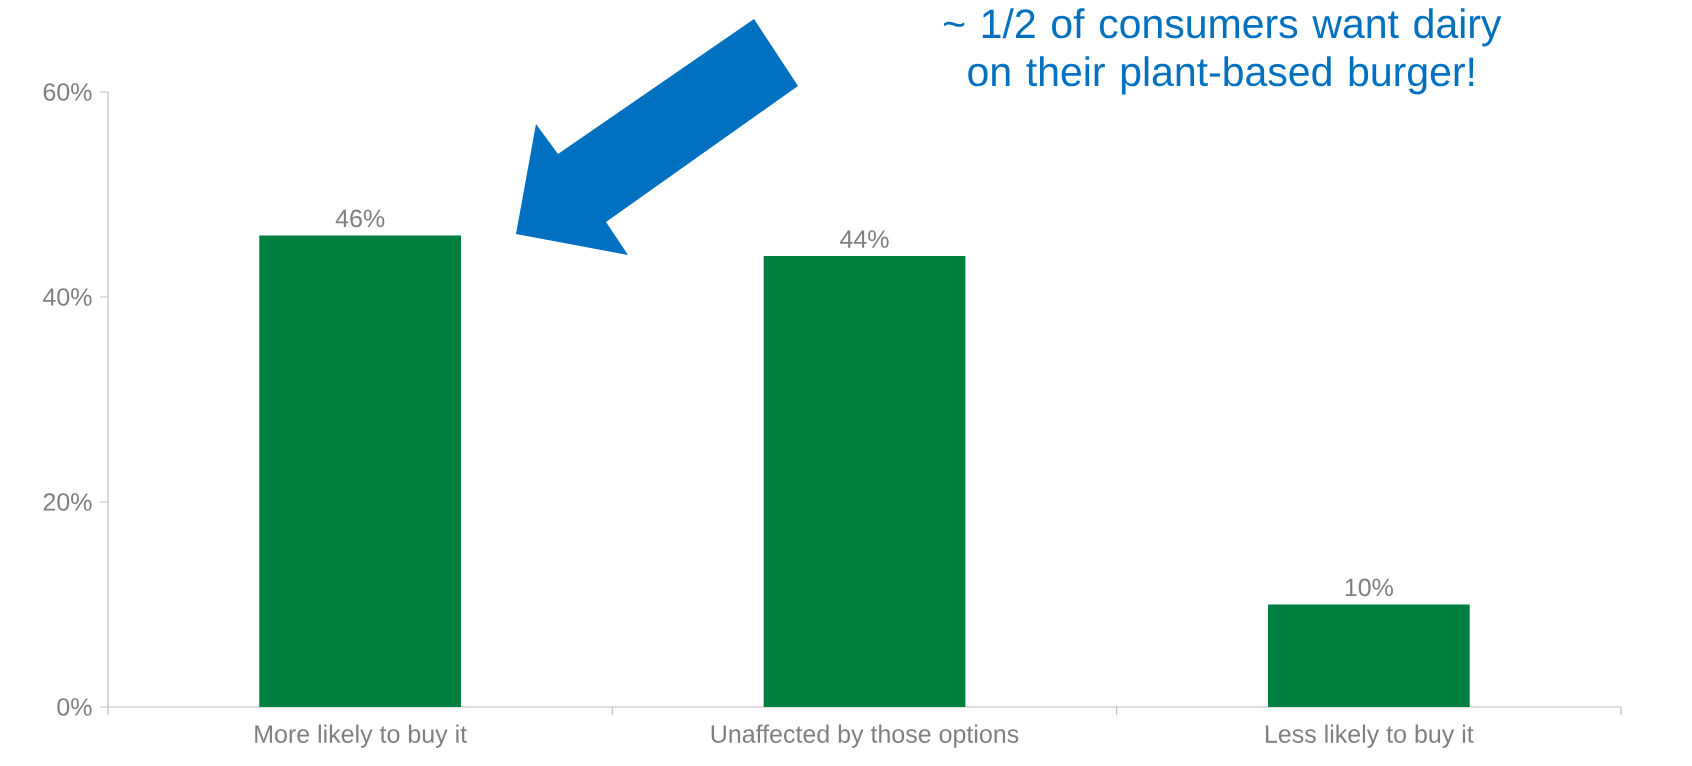 This screenshot has width=1692, height=766. Describe the element at coordinates (1369, 587) in the screenshot. I see `data-label: 10%` at that location.